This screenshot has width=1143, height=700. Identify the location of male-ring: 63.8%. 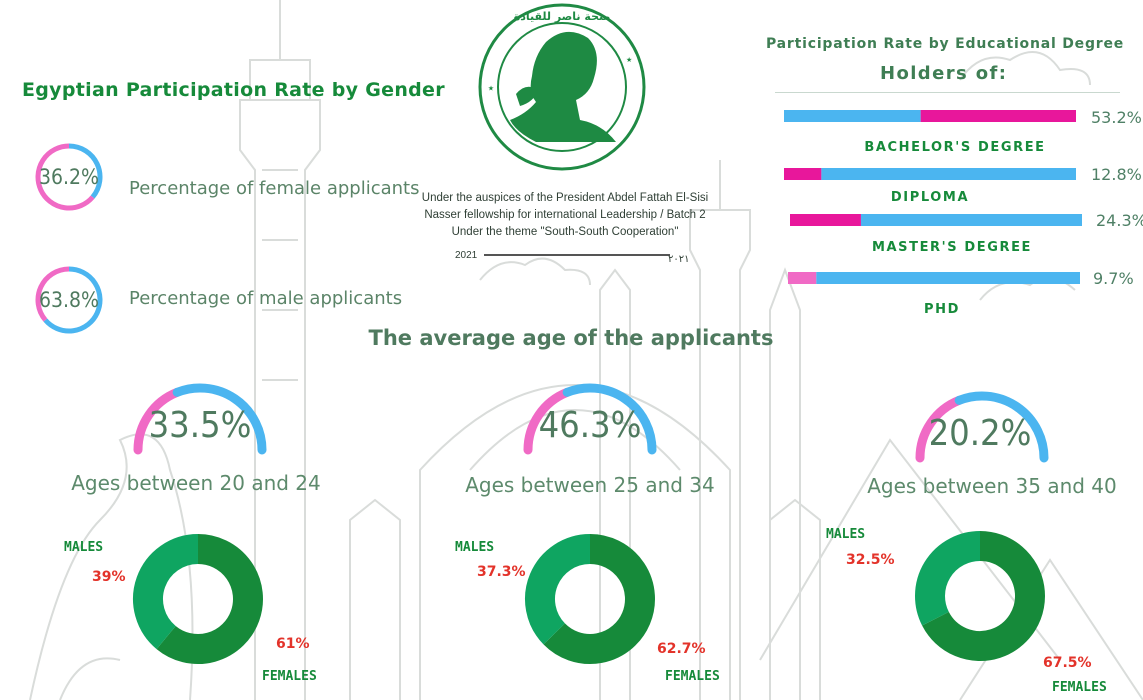
(69, 300).